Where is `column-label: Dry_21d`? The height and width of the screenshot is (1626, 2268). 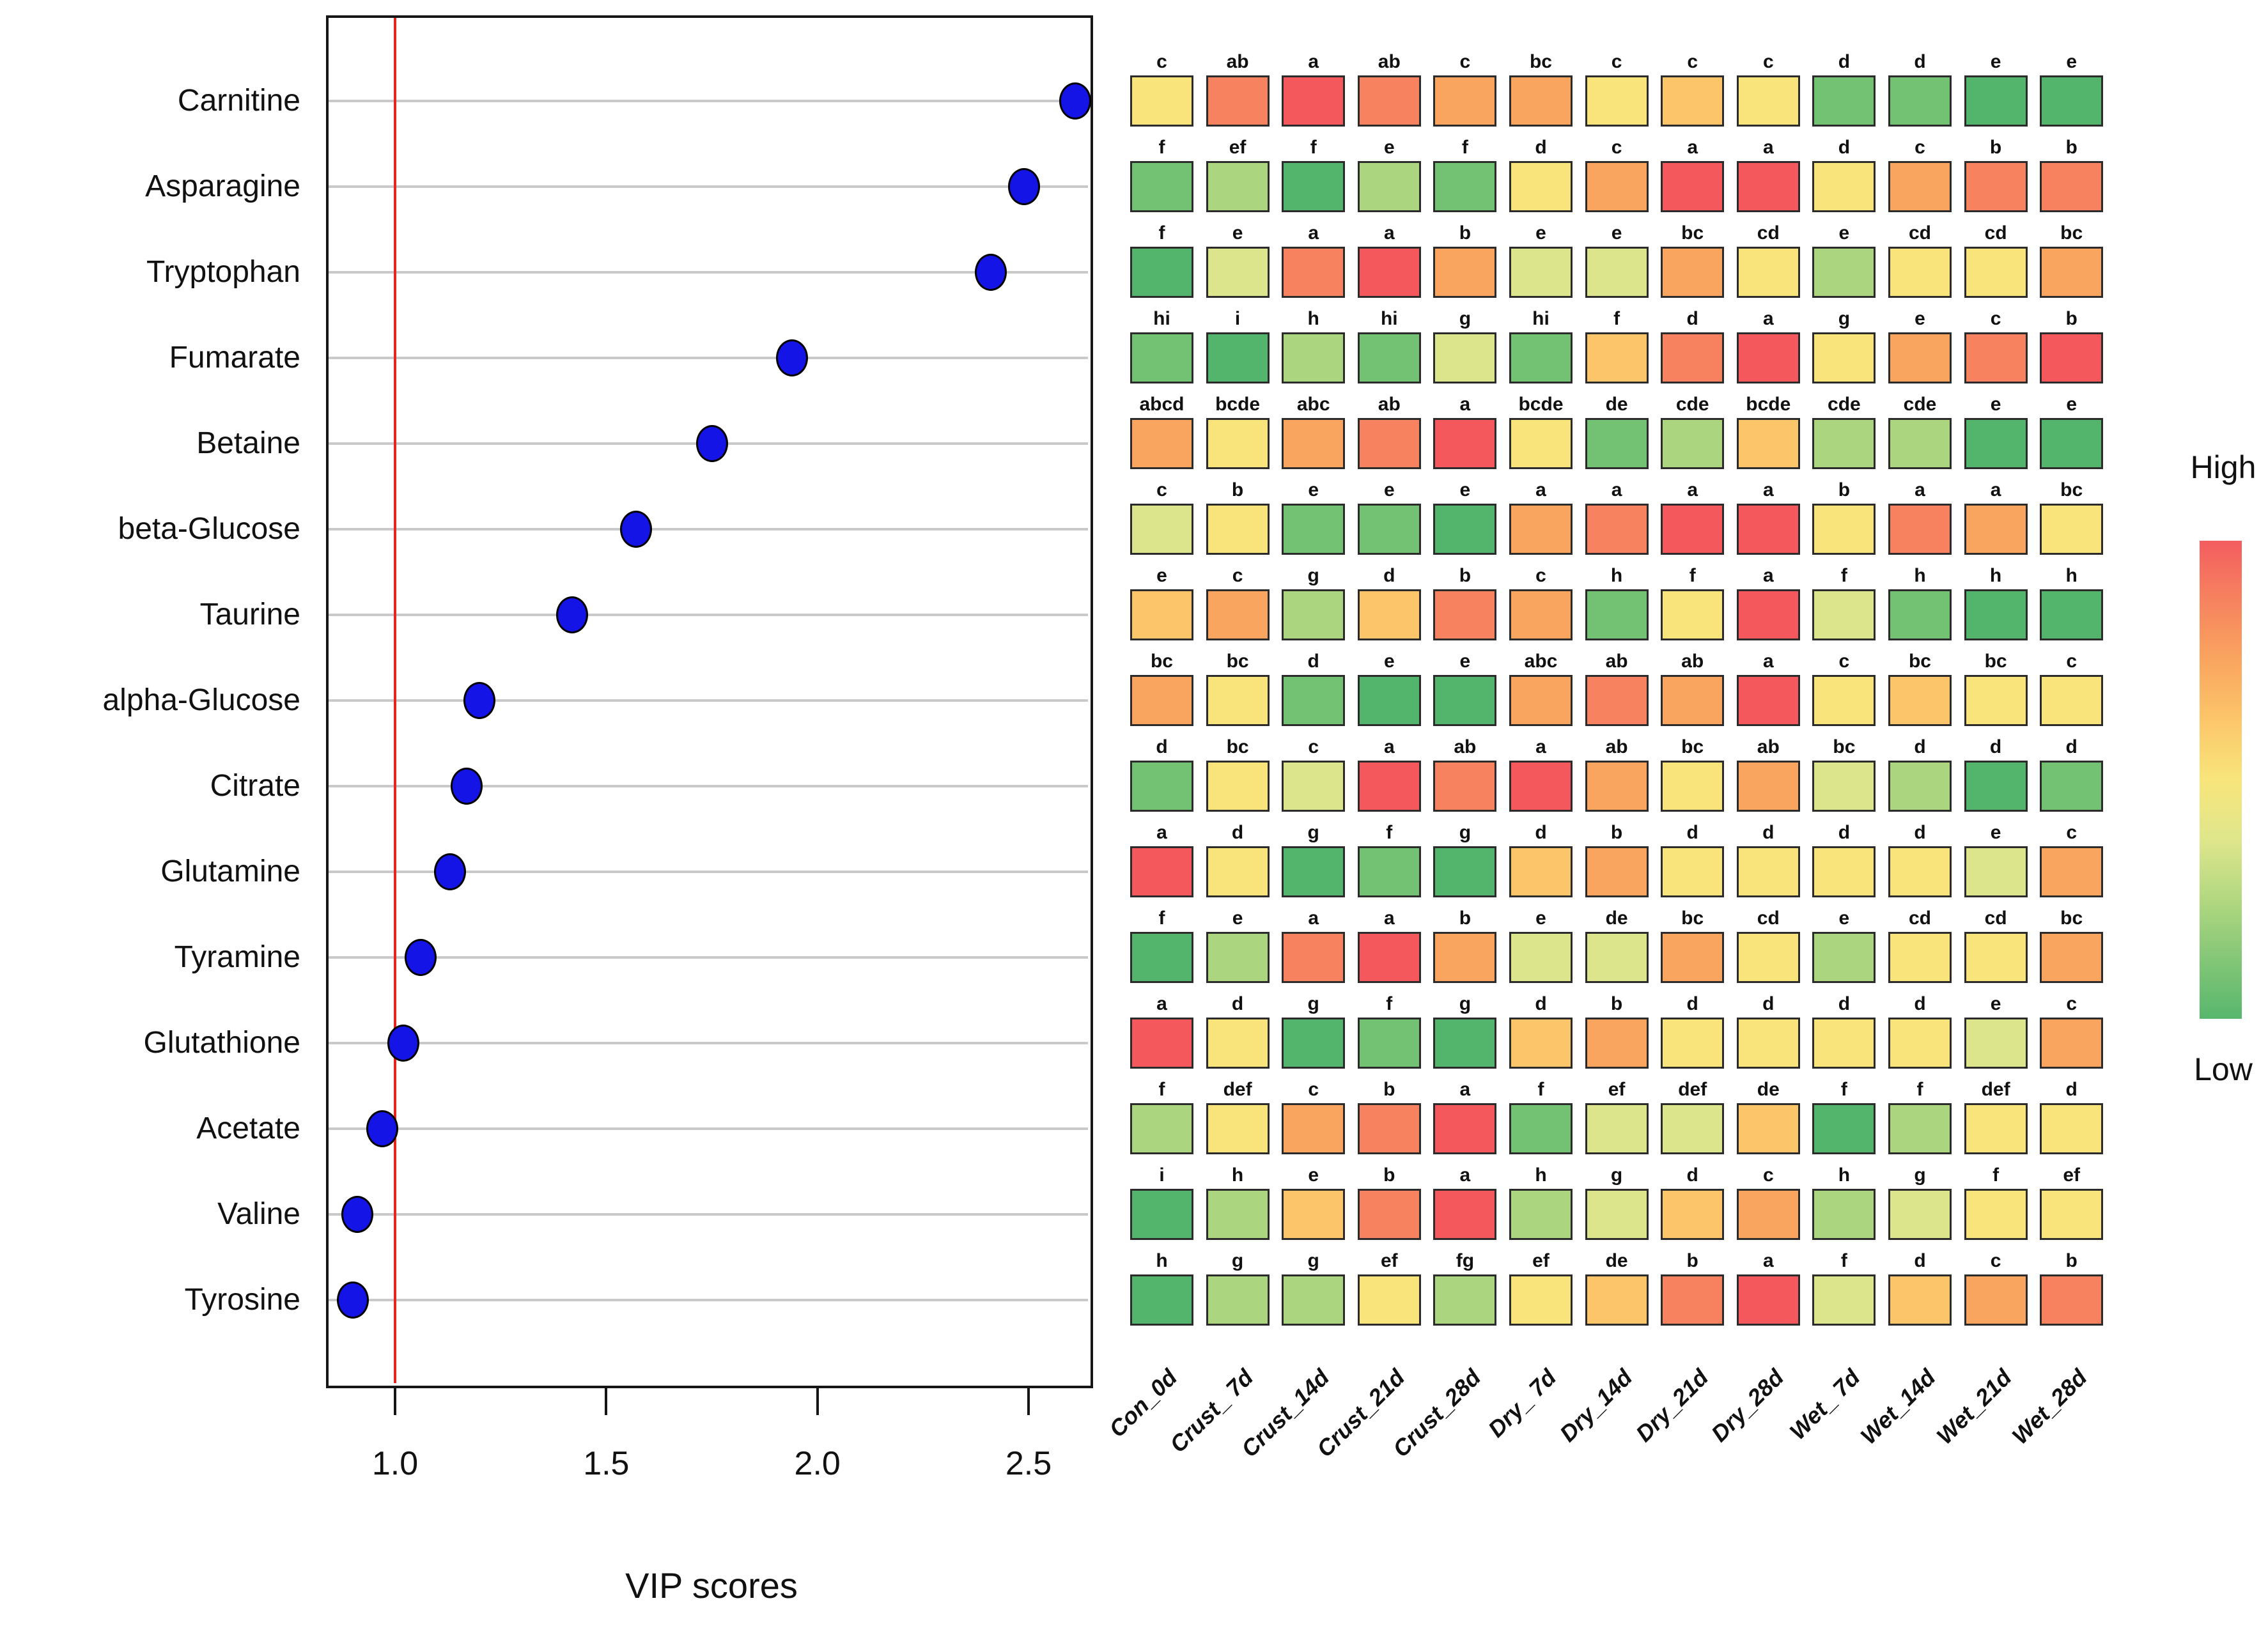 column-label: Dry_21d is located at coordinates (1671, 1405).